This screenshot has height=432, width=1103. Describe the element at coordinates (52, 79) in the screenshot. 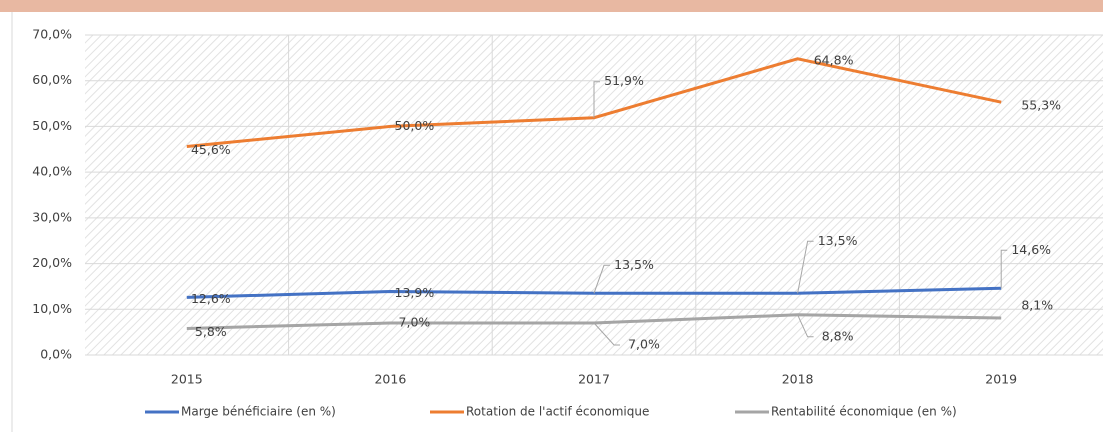

I see `y-tick-label: 60,0%` at that location.